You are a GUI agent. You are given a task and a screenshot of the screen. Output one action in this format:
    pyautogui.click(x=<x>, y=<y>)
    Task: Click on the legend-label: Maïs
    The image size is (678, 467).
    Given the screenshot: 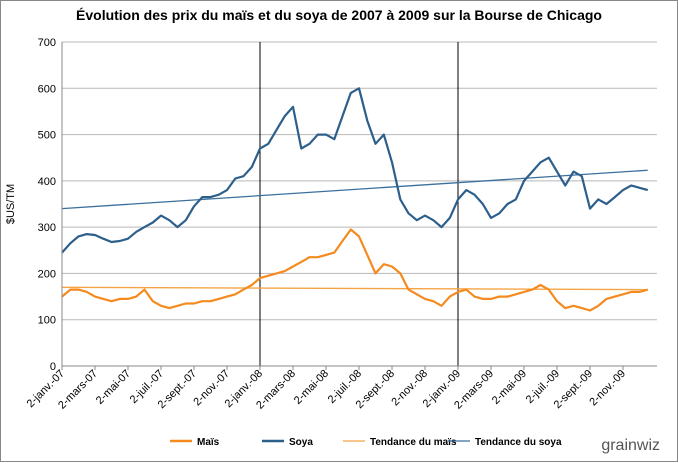 What is the action you would take?
    pyautogui.click(x=208, y=442)
    